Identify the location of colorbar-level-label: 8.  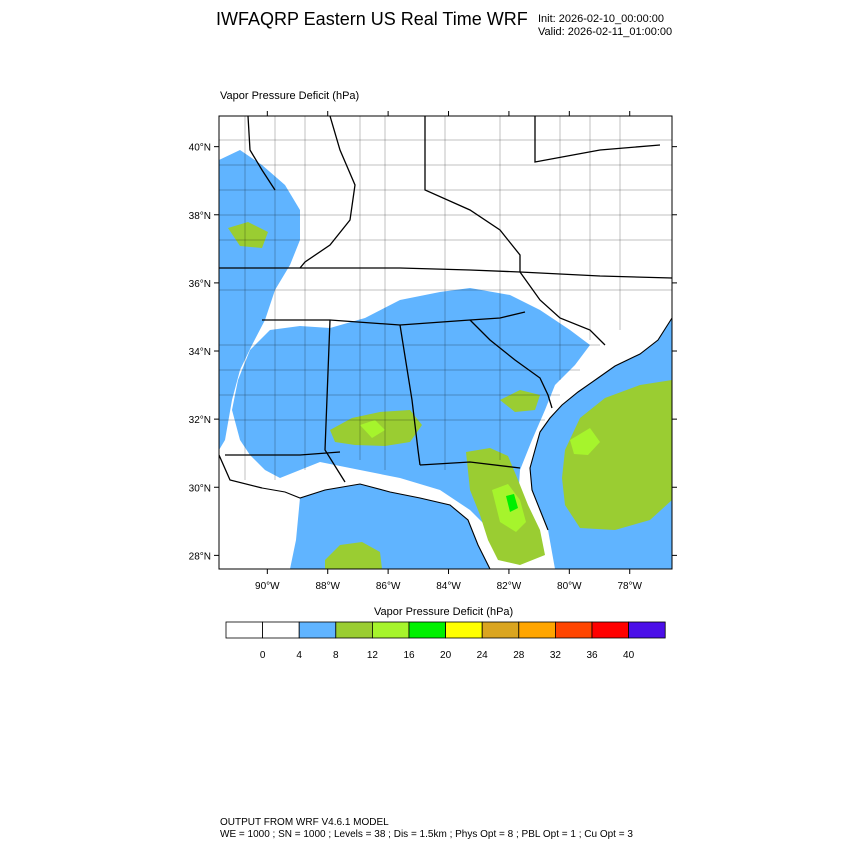
(336, 655).